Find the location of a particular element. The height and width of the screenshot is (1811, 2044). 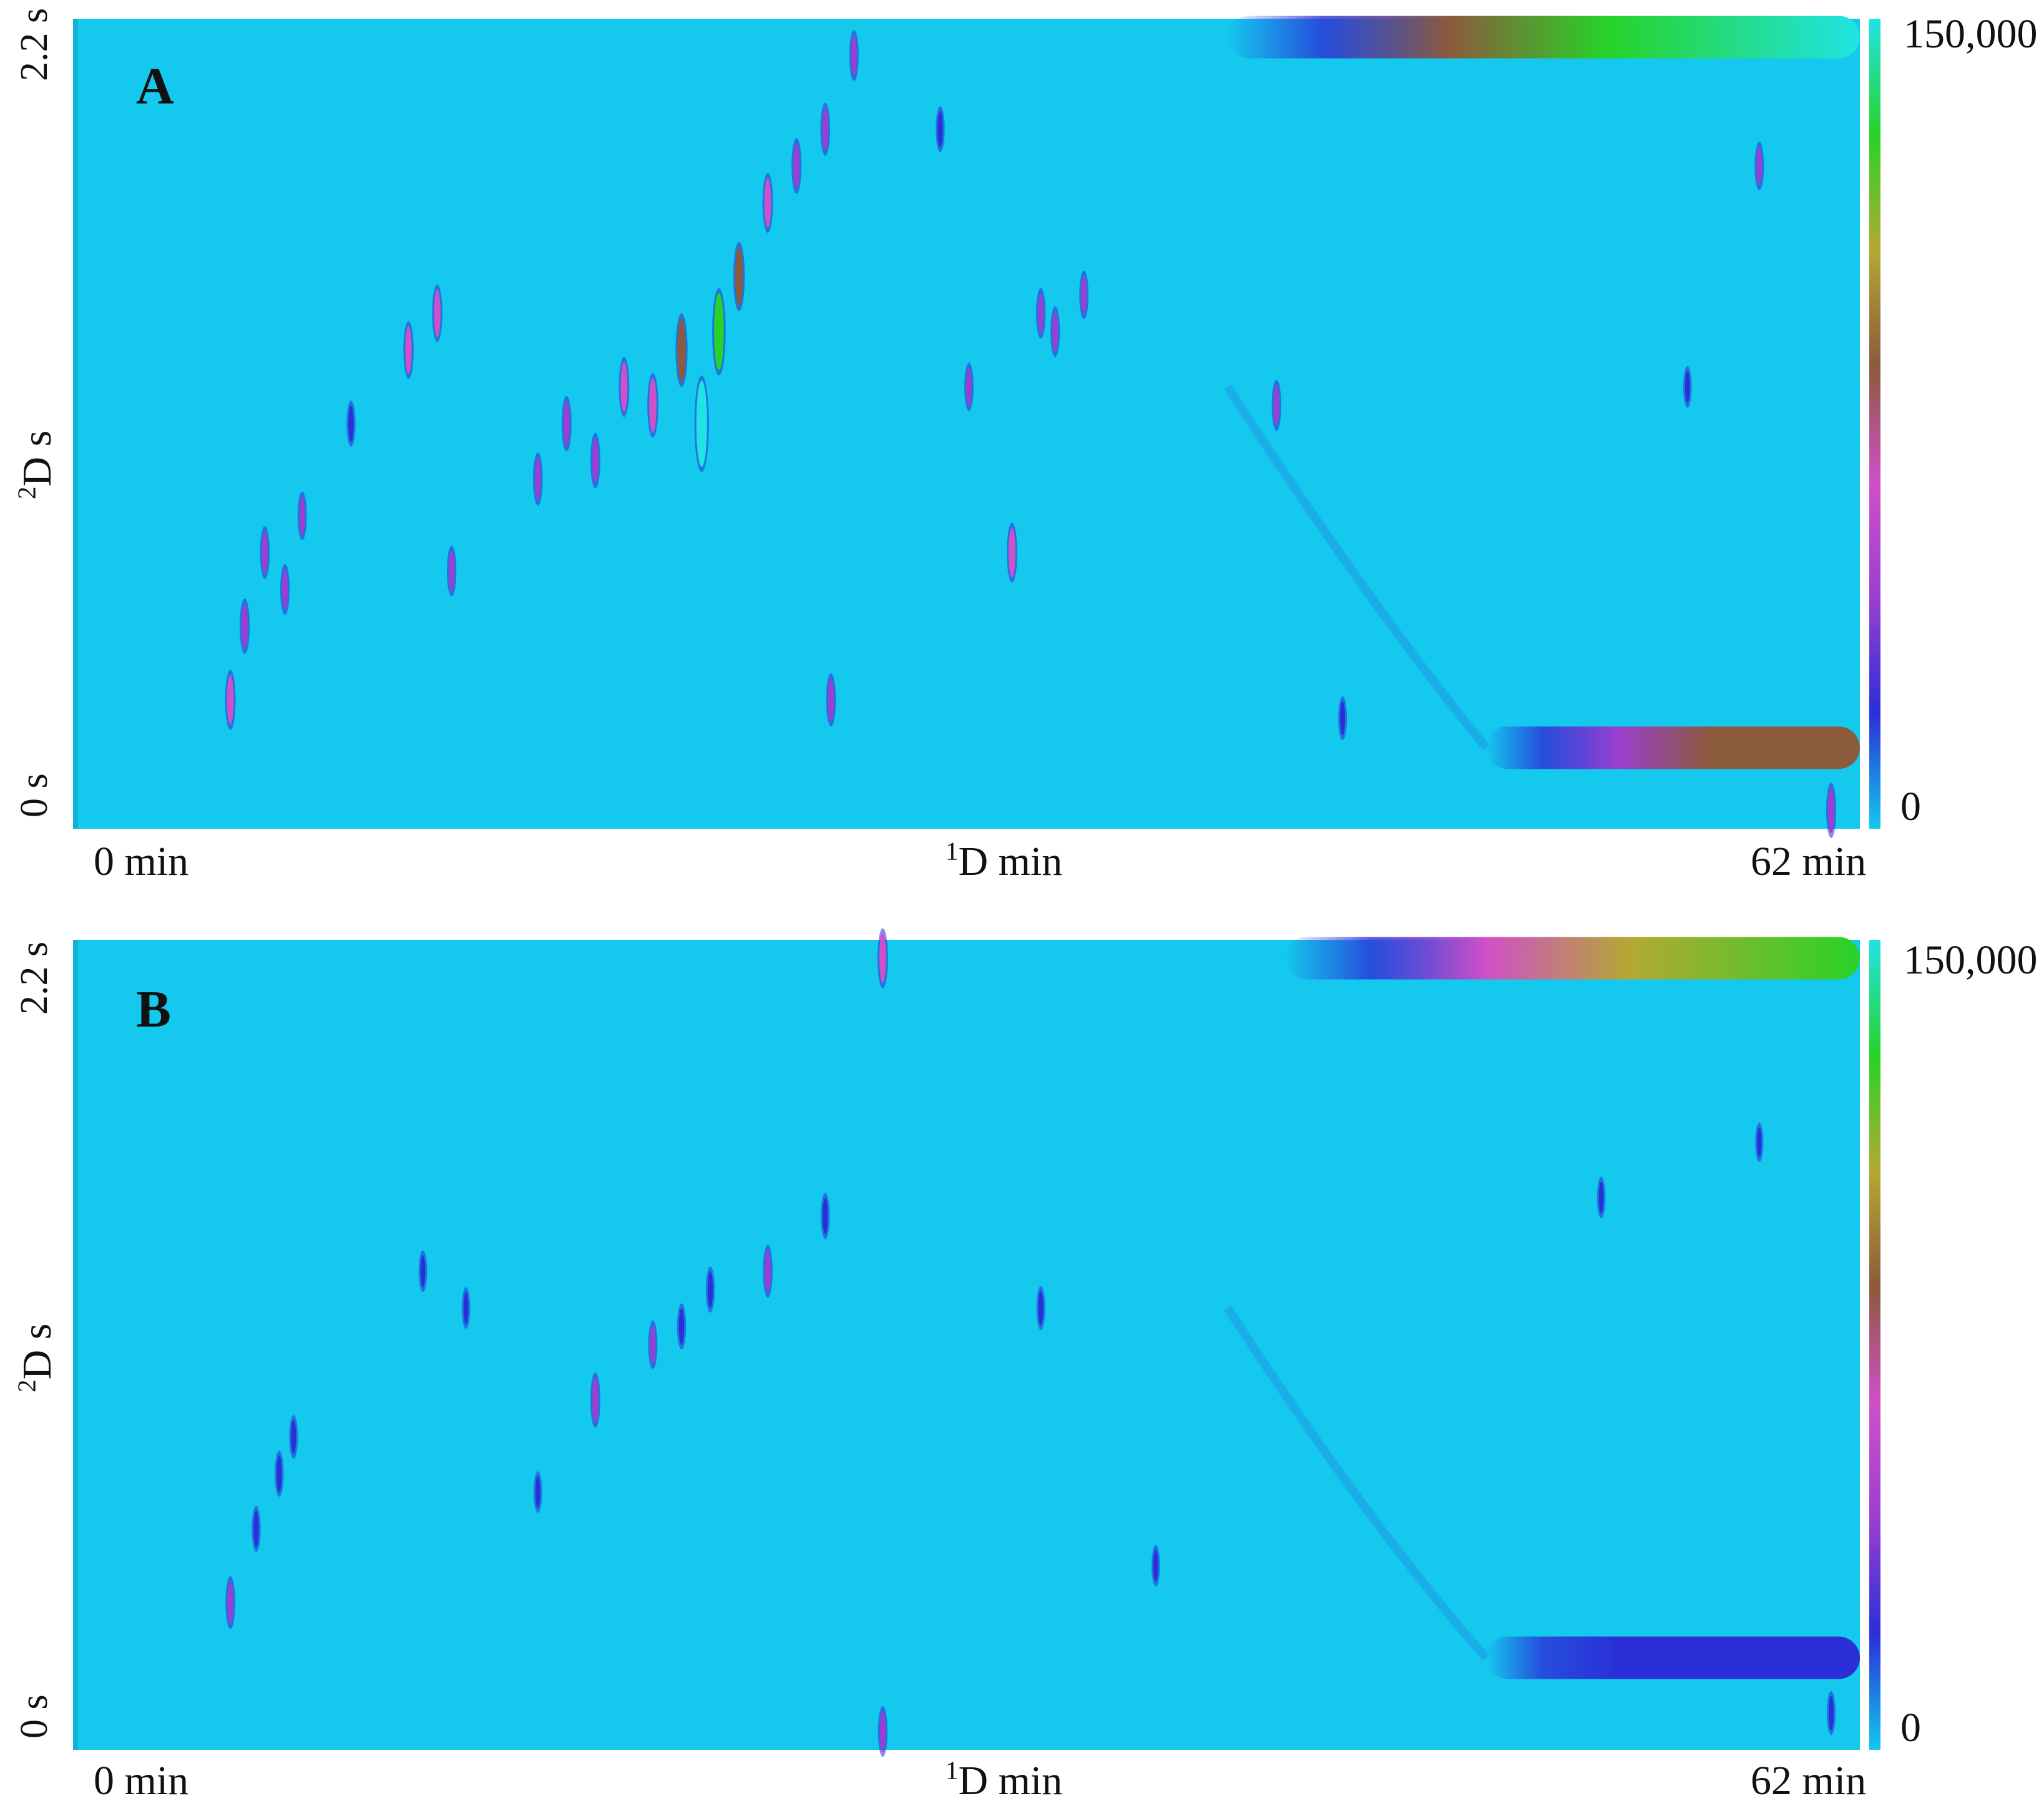

x-tick-start-a: 0 min is located at coordinates (141, 861).